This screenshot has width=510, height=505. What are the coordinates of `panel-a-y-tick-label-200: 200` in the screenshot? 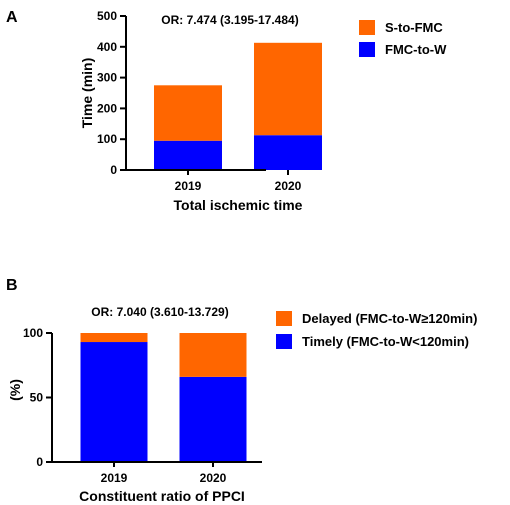 It's located at (107, 108).